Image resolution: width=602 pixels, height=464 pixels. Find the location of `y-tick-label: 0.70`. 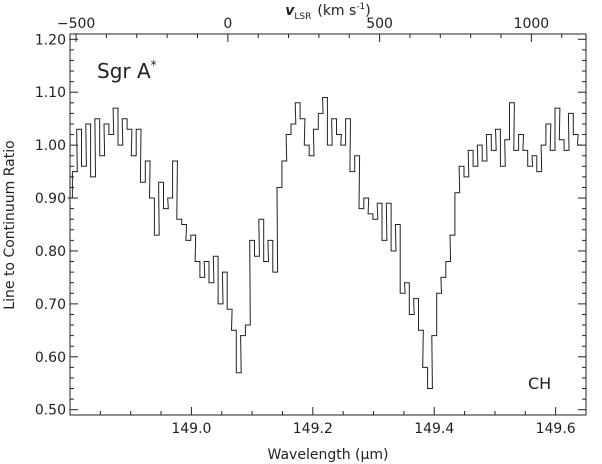

y-tick-label: 0.70 is located at coordinates (50, 305).